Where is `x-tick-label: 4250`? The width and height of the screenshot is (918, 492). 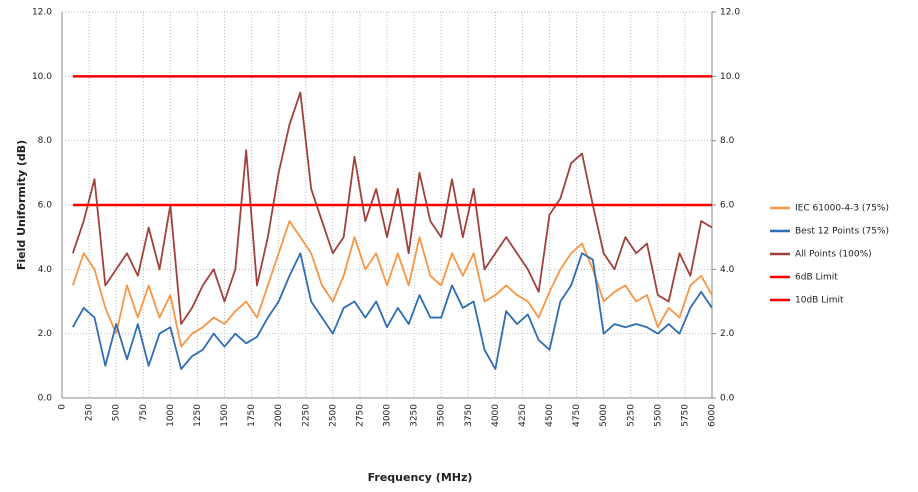
x-tick-label: 4250 is located at coordinates (523, 415).